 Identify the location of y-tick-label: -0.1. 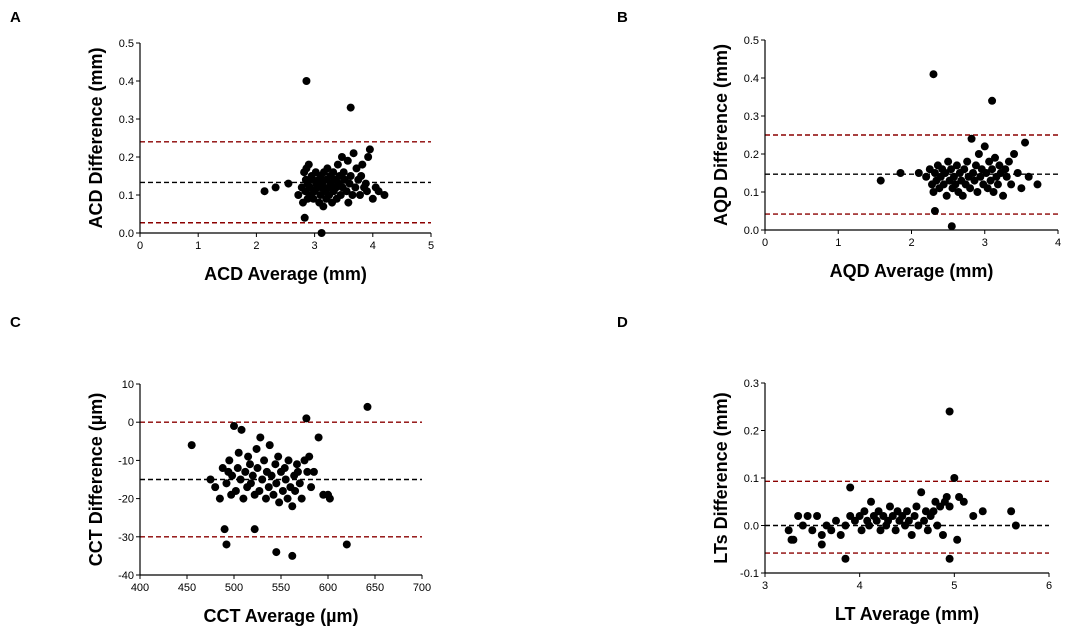
(749, 574).